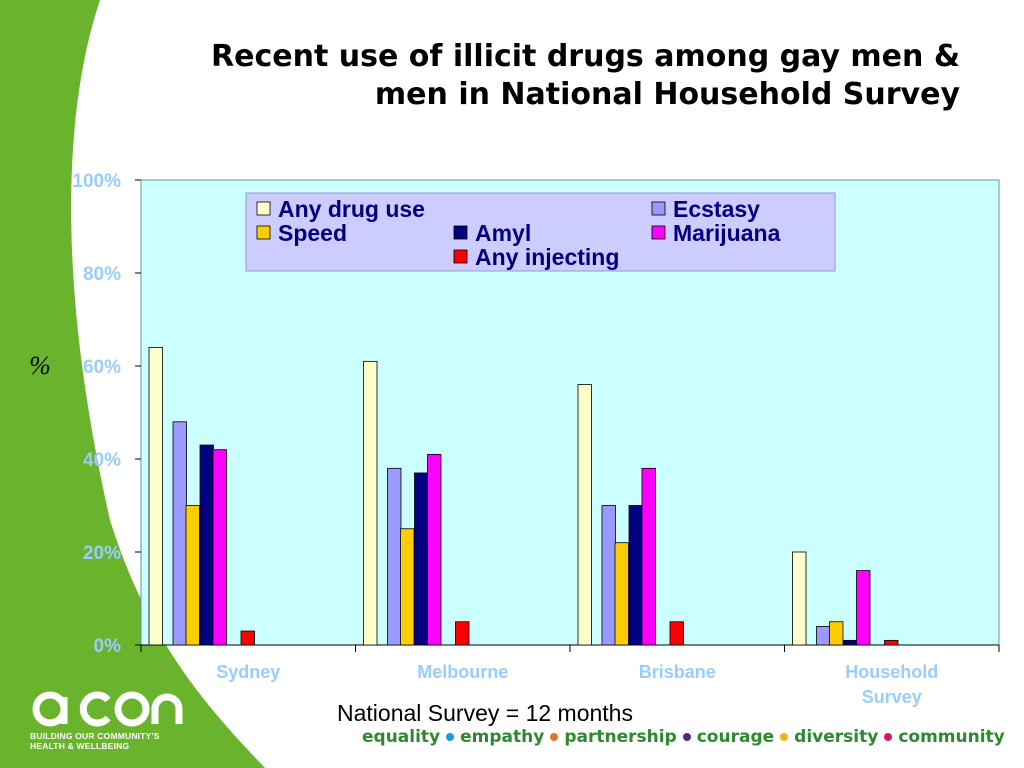 The height and width of the screenshot is (768, 1024). Describe the element at coordinates (503, 233) in the screenshot. I see `legend-label: Amyl` at that location.